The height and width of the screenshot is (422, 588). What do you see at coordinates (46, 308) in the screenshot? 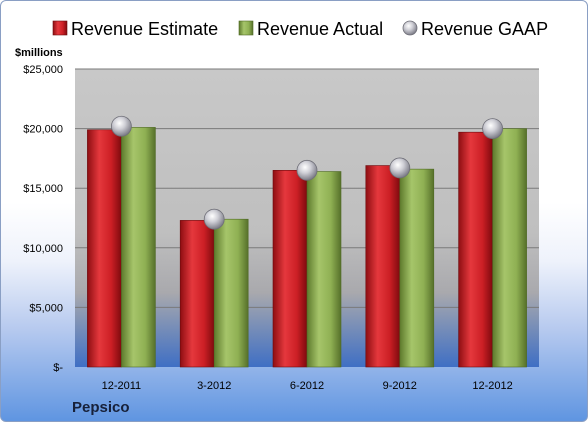
I see `y-tick-label: $5,000` at bounding box center [46, 308].